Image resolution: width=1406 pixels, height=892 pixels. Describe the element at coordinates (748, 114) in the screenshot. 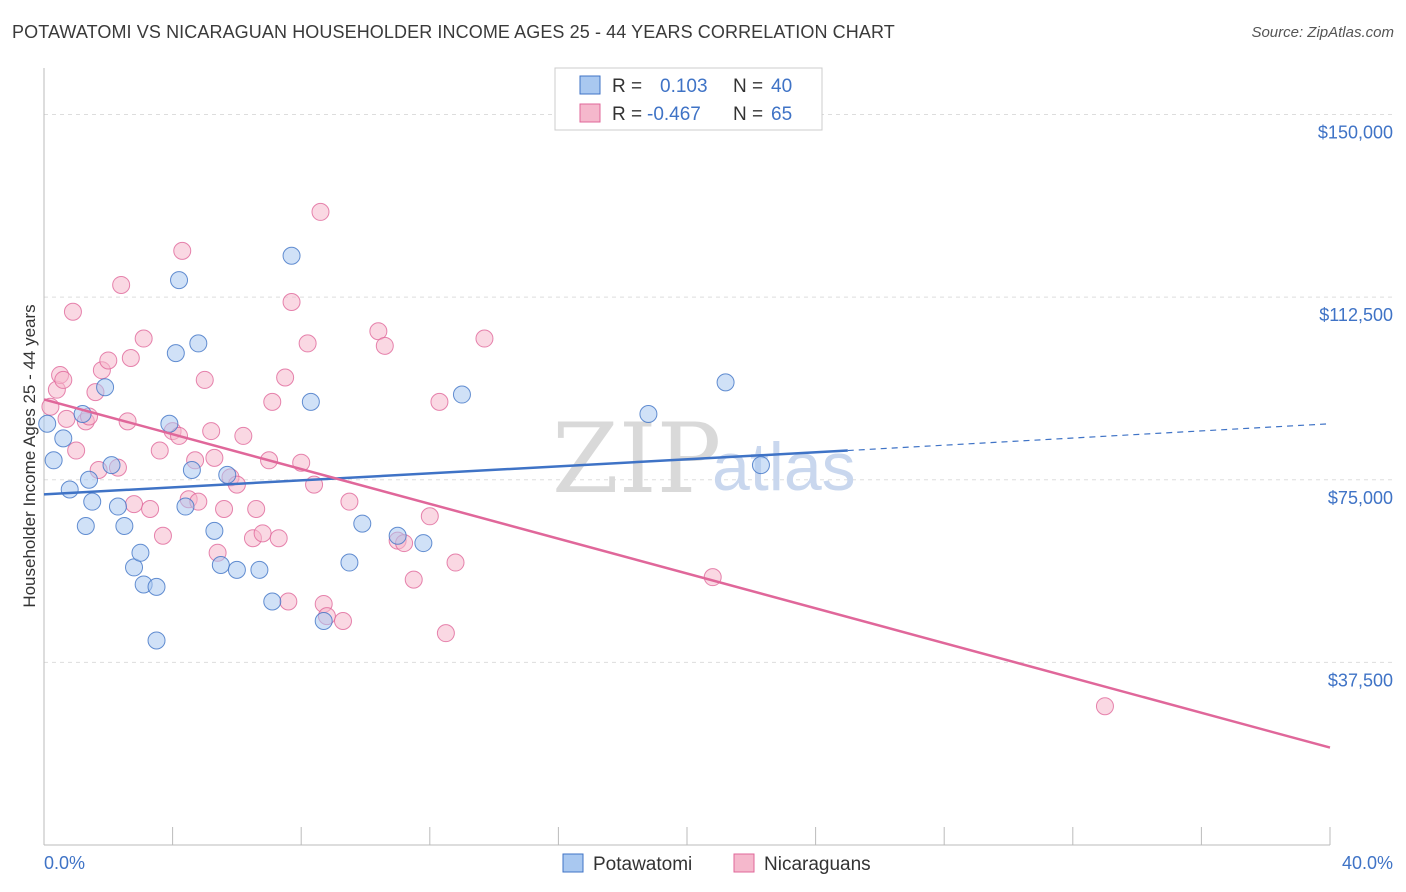

I see `legend-n-label-2: N =` at that location.